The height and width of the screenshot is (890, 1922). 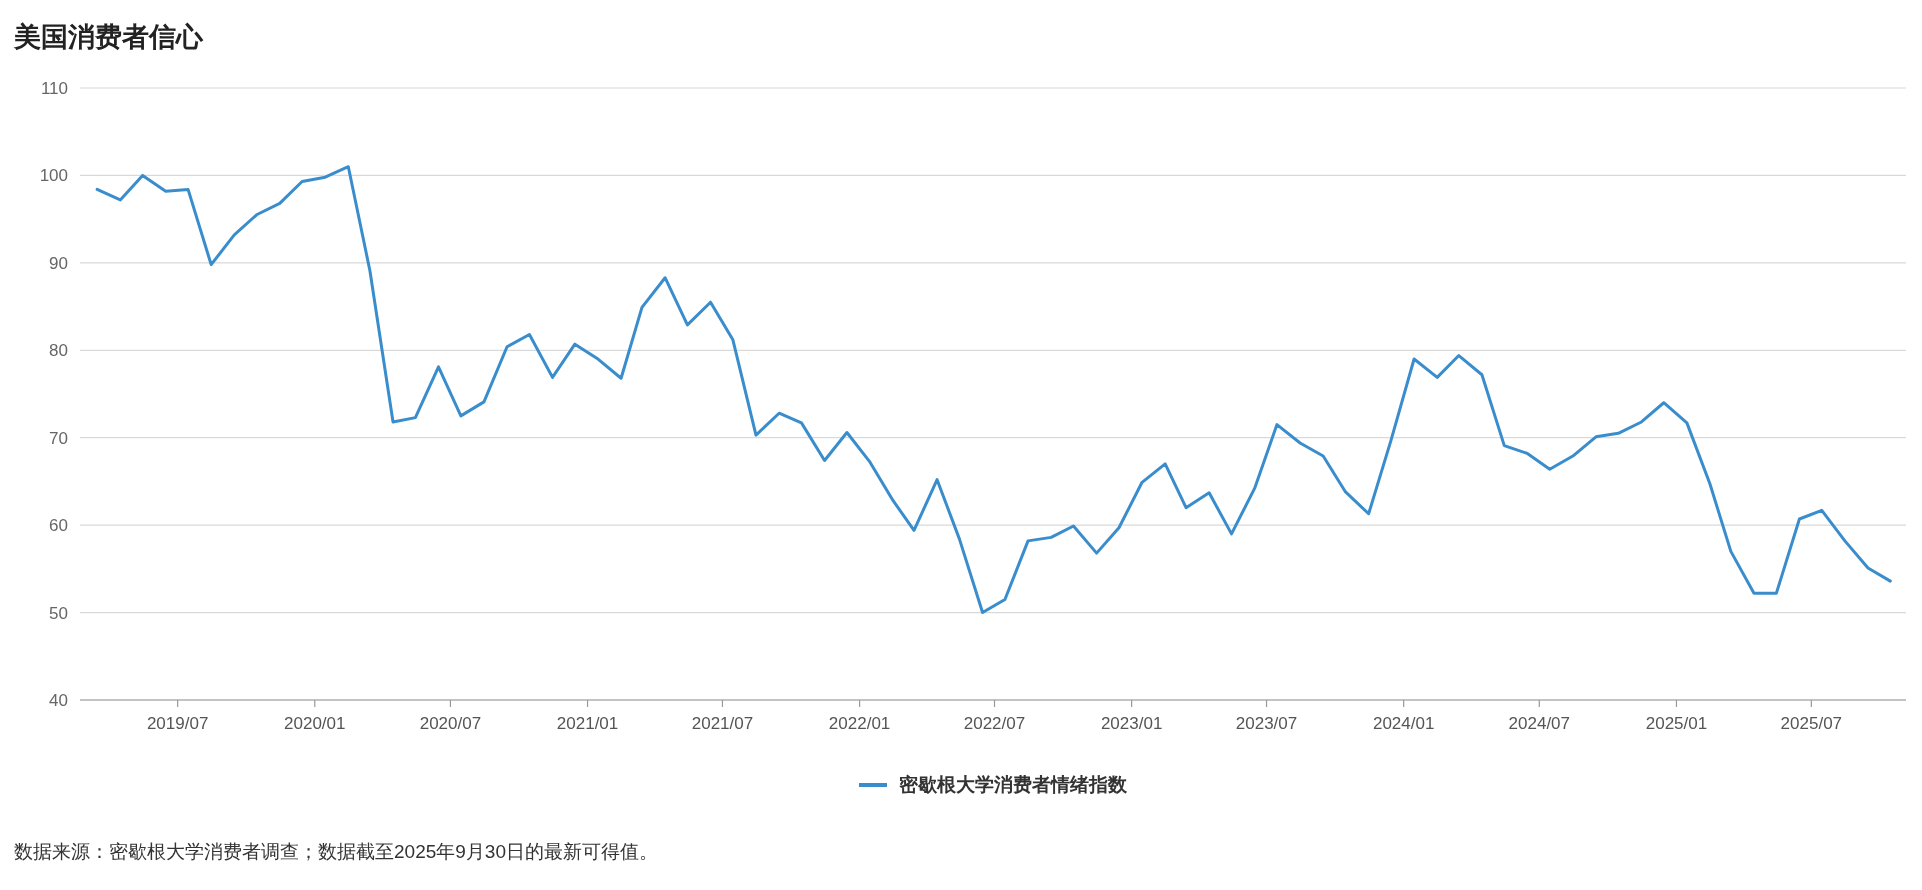 What do you see at coordinates (54, 88) in the screenshot?
I see `y-tick-label: 110` at bounding box center [54, 88].